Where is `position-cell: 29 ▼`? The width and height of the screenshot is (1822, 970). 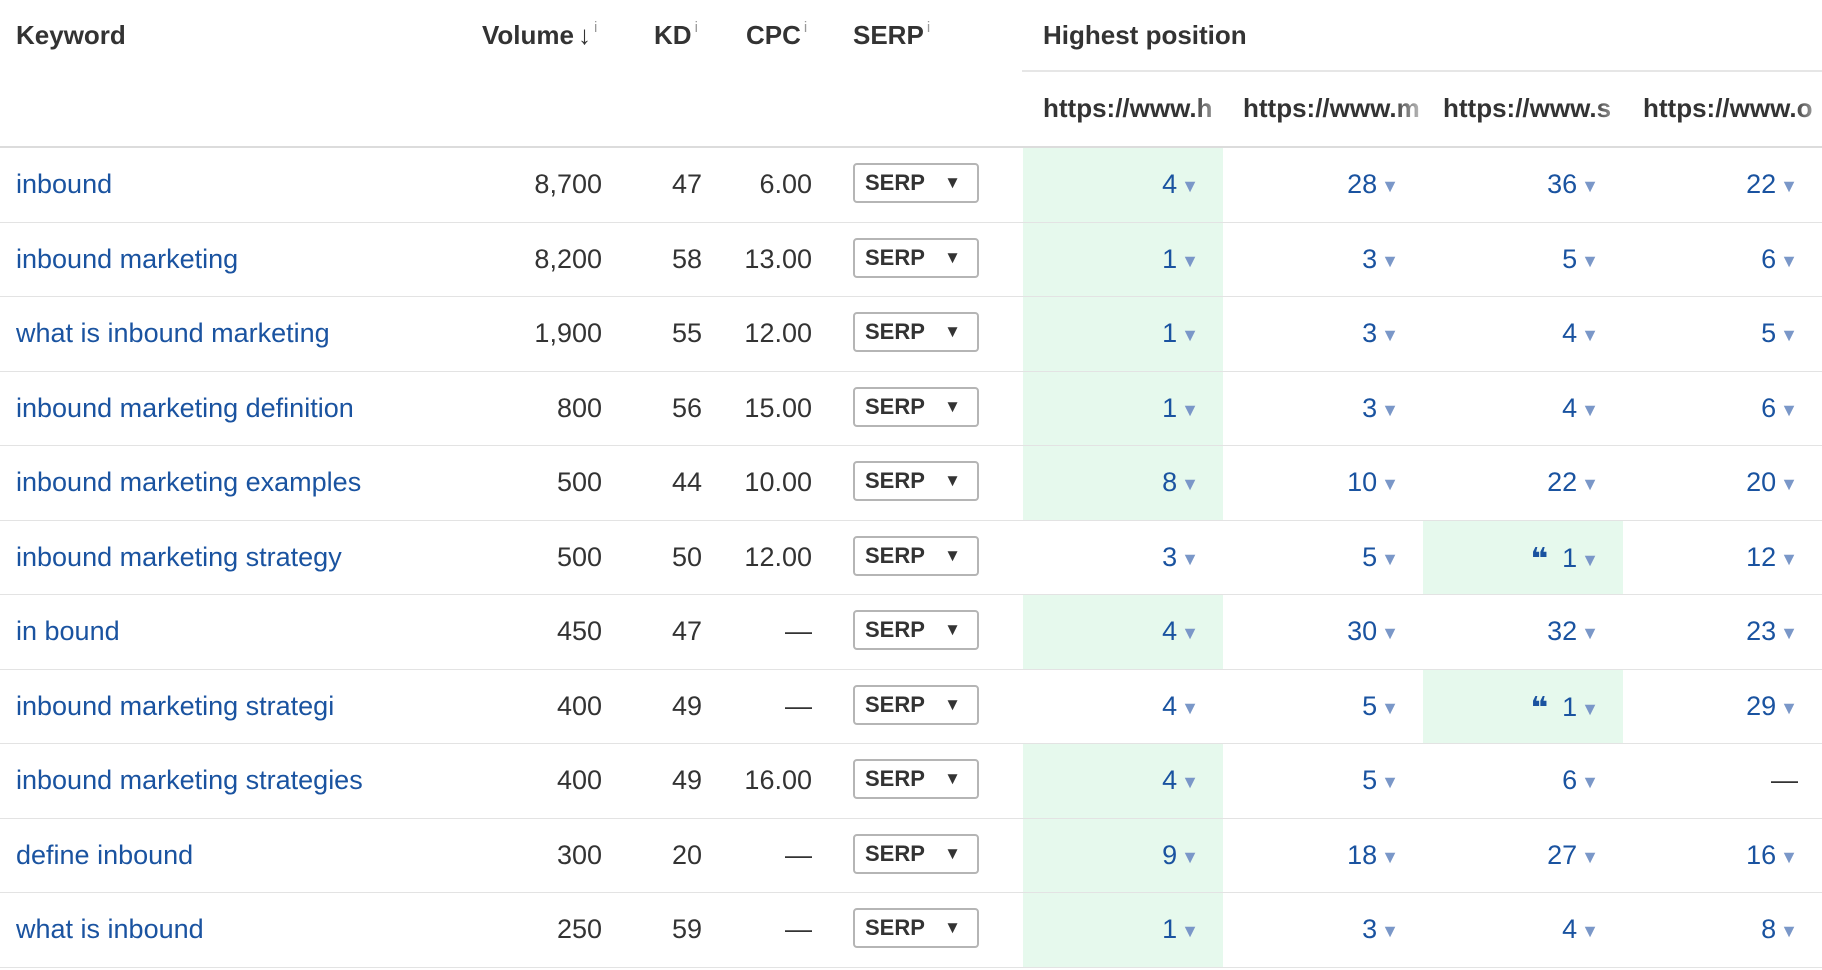 position-cell: 29 ▼ is located at coordinates (1722, 707).